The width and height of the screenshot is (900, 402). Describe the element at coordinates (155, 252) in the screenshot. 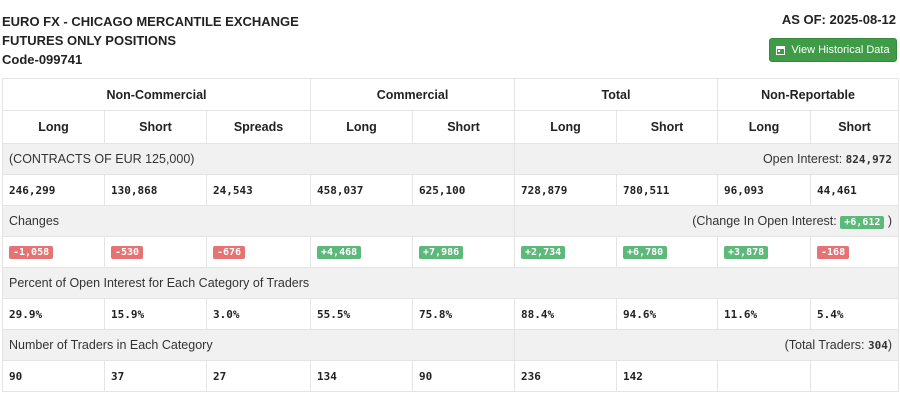

I see `table-cell: -530` at that location.